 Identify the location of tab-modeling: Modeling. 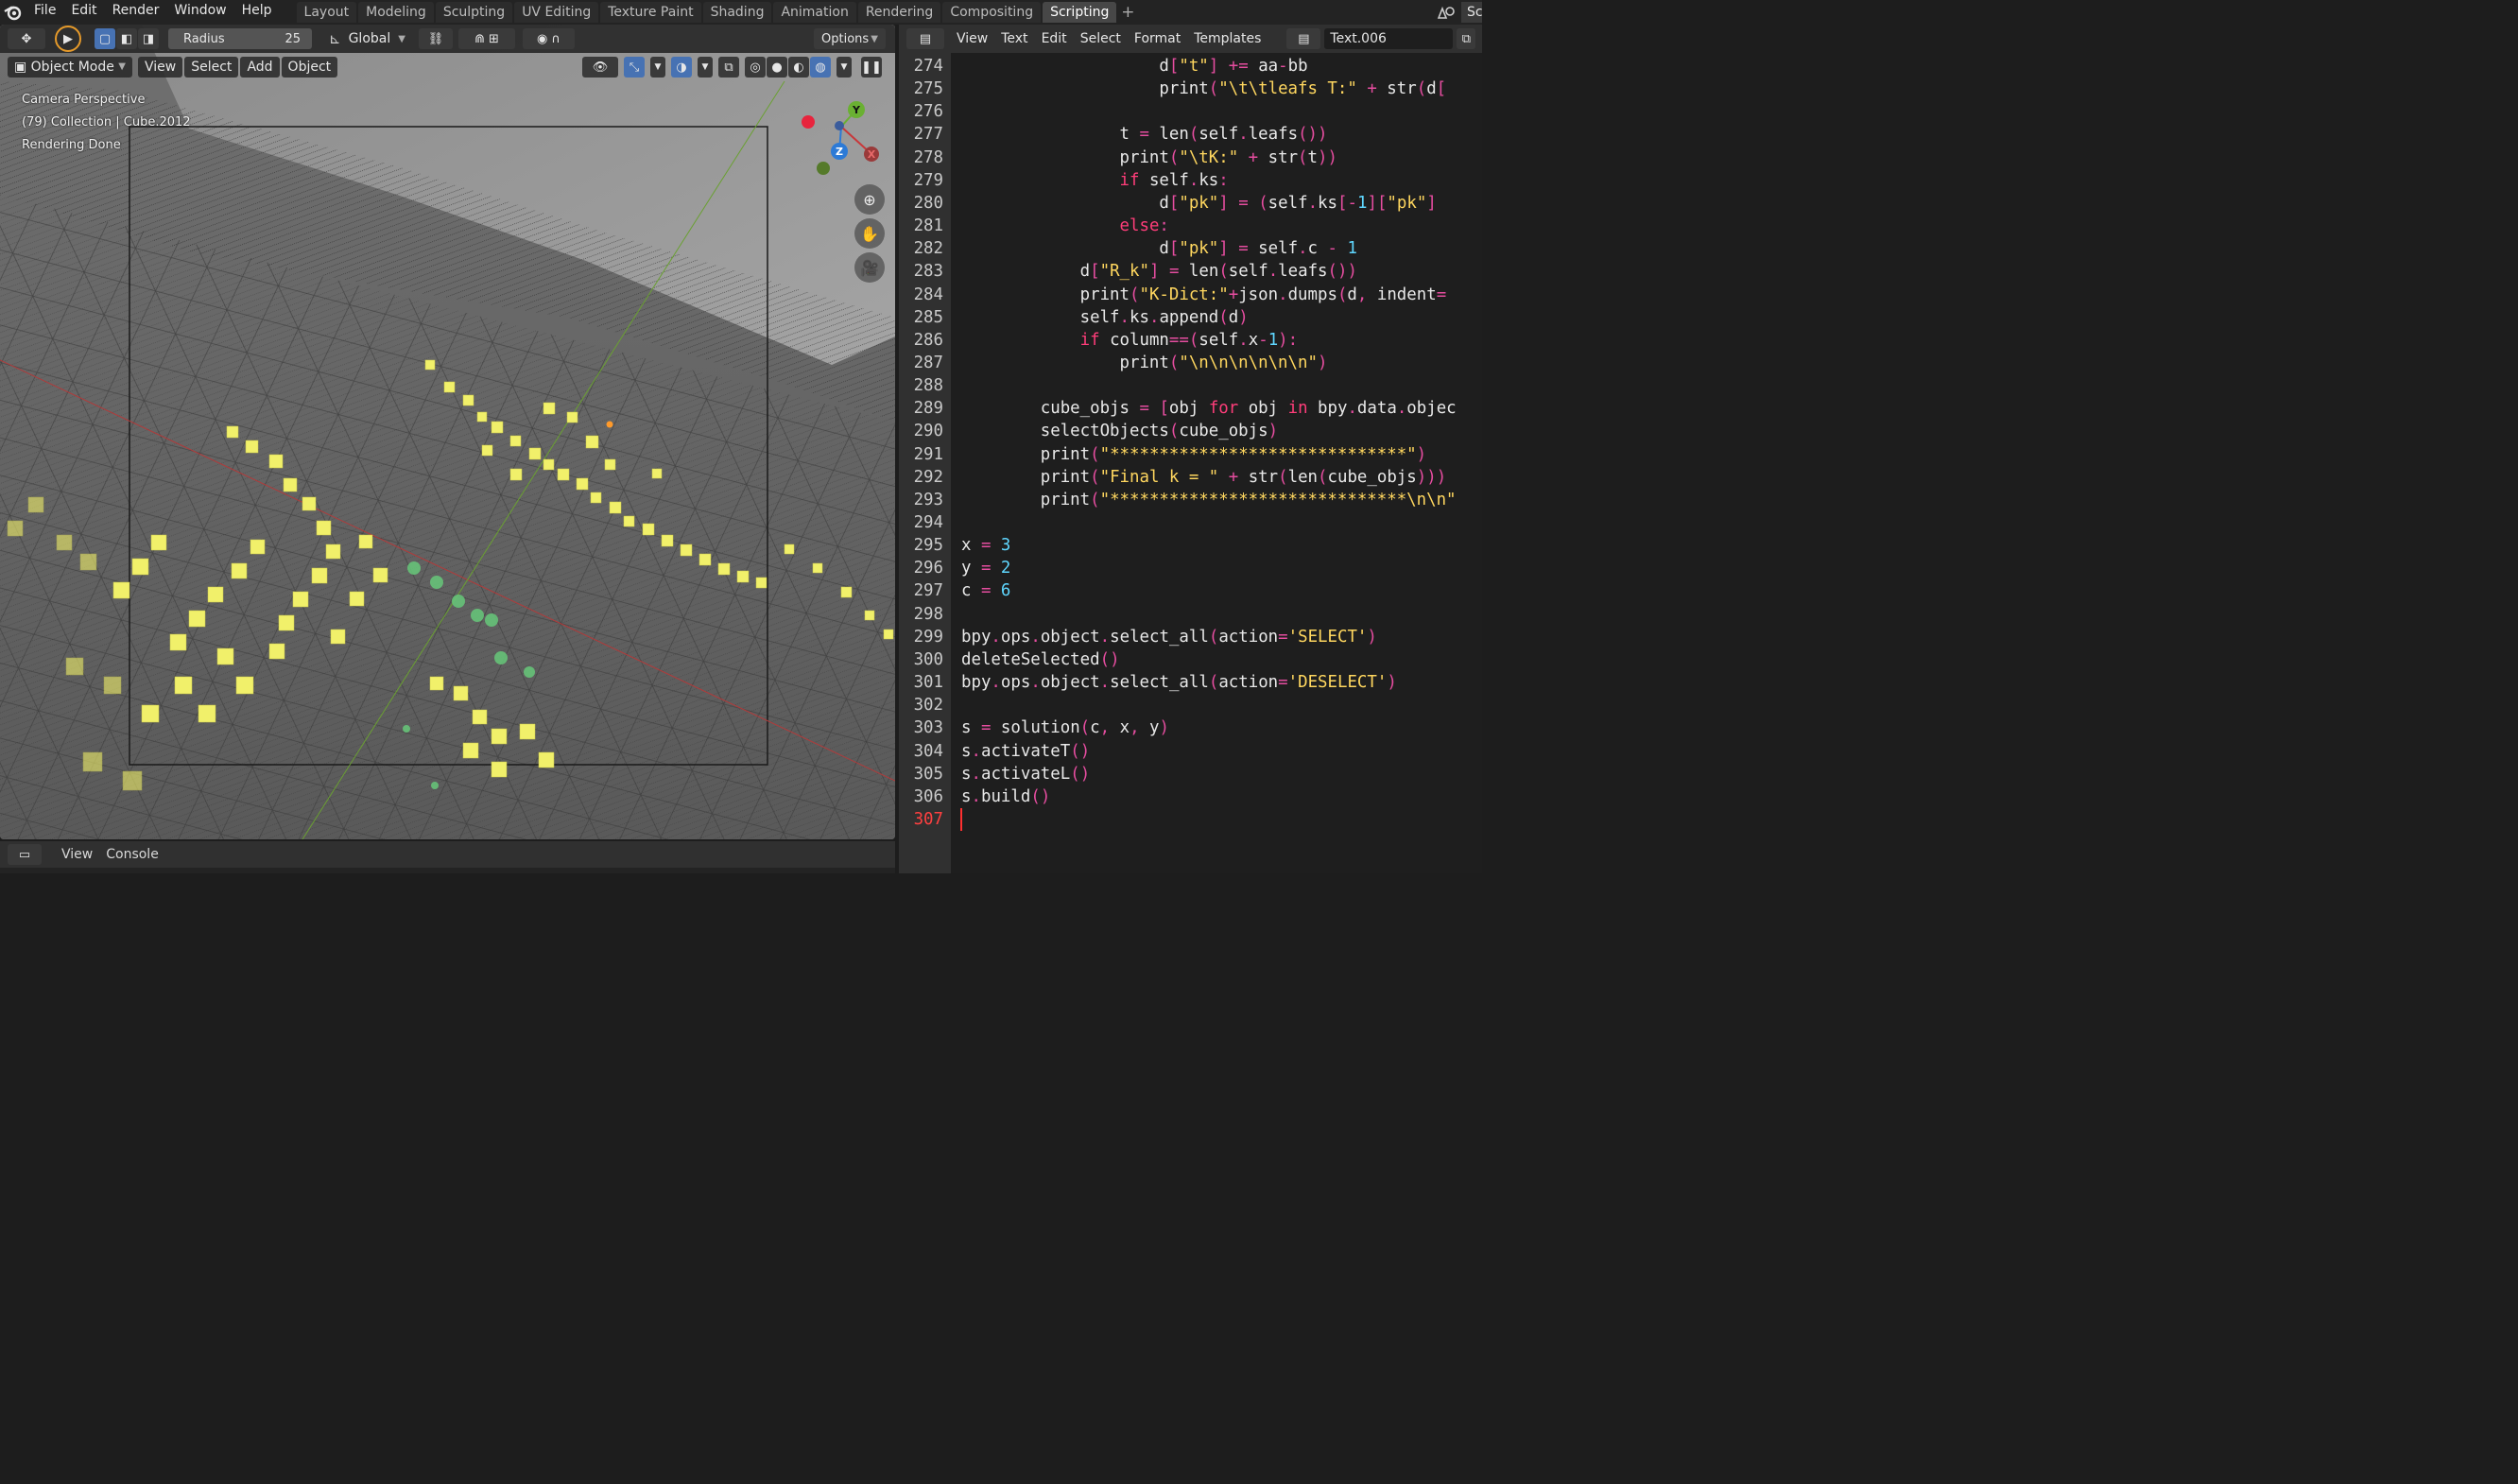
(396, 13).